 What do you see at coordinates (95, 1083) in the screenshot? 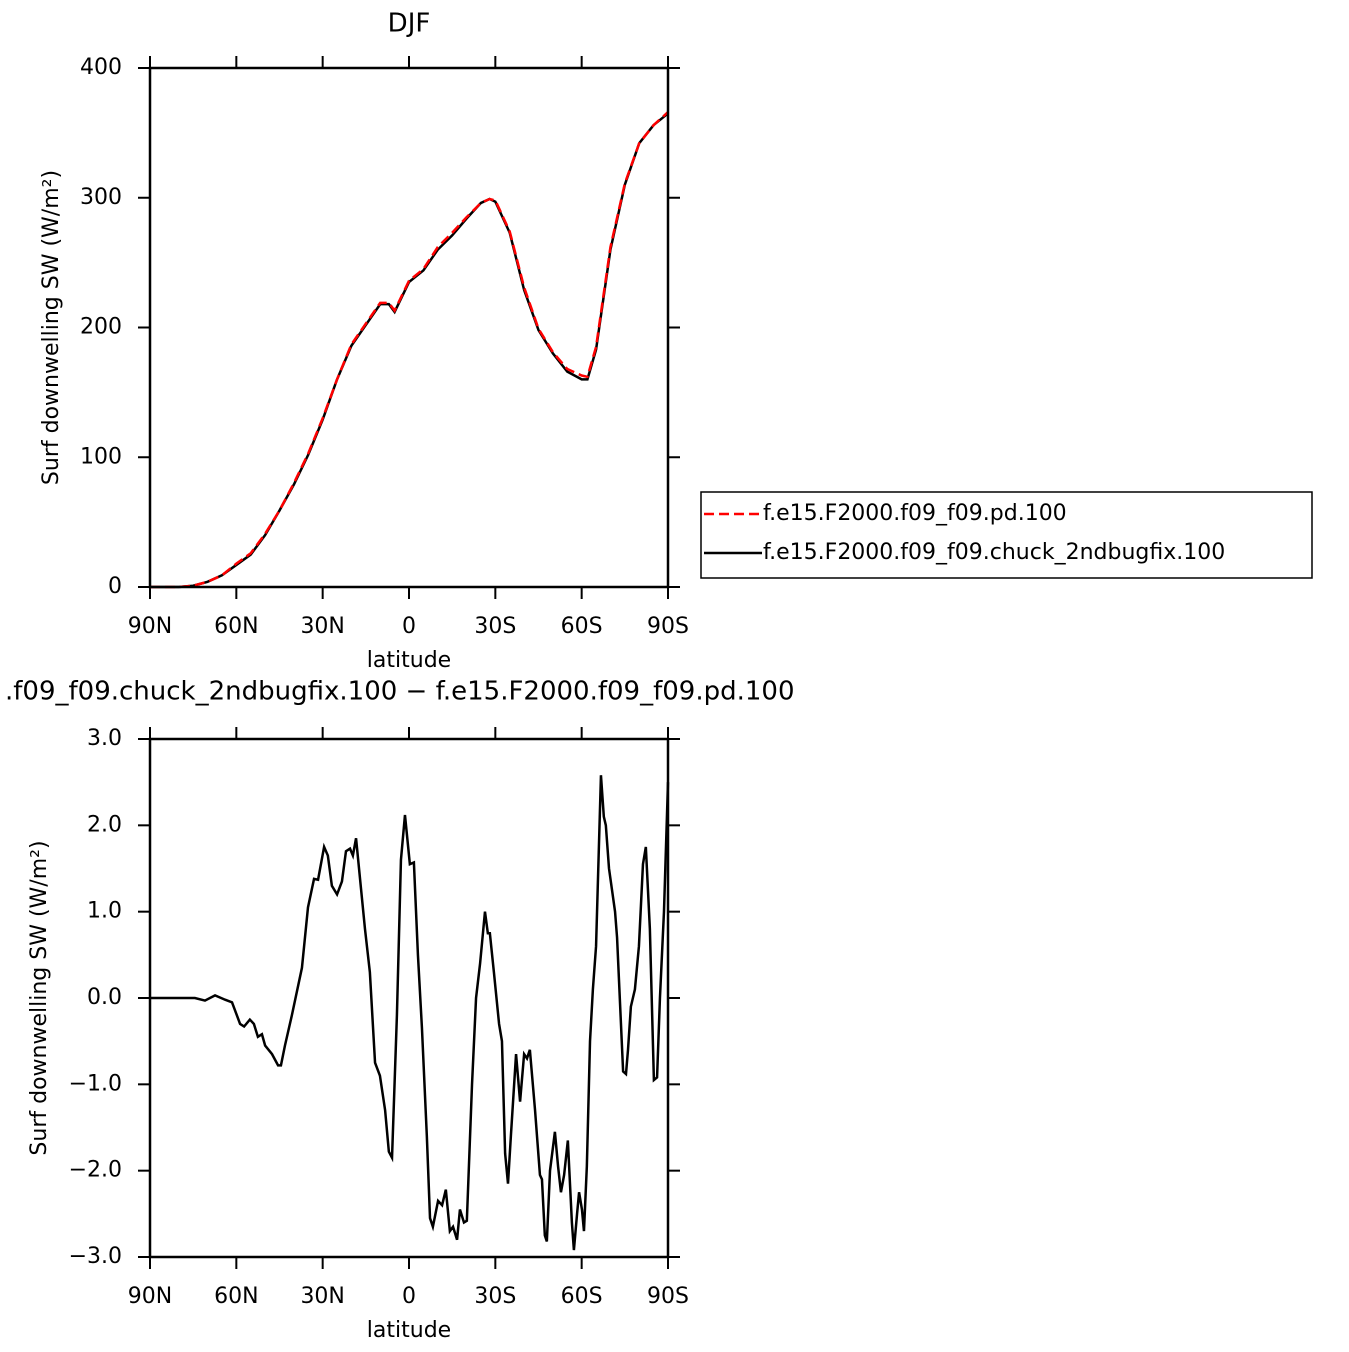
I see `y-tick-label: −1.0` at bounding box center [95, 1083].